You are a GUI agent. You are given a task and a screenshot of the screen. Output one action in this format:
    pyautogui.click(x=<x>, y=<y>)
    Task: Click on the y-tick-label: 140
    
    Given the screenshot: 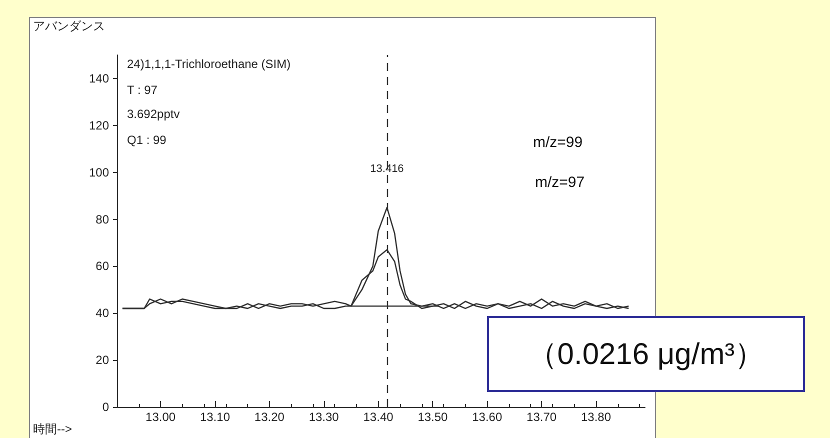 What is the action you would take?
    pyautogui.click(x=99, y=78)
    